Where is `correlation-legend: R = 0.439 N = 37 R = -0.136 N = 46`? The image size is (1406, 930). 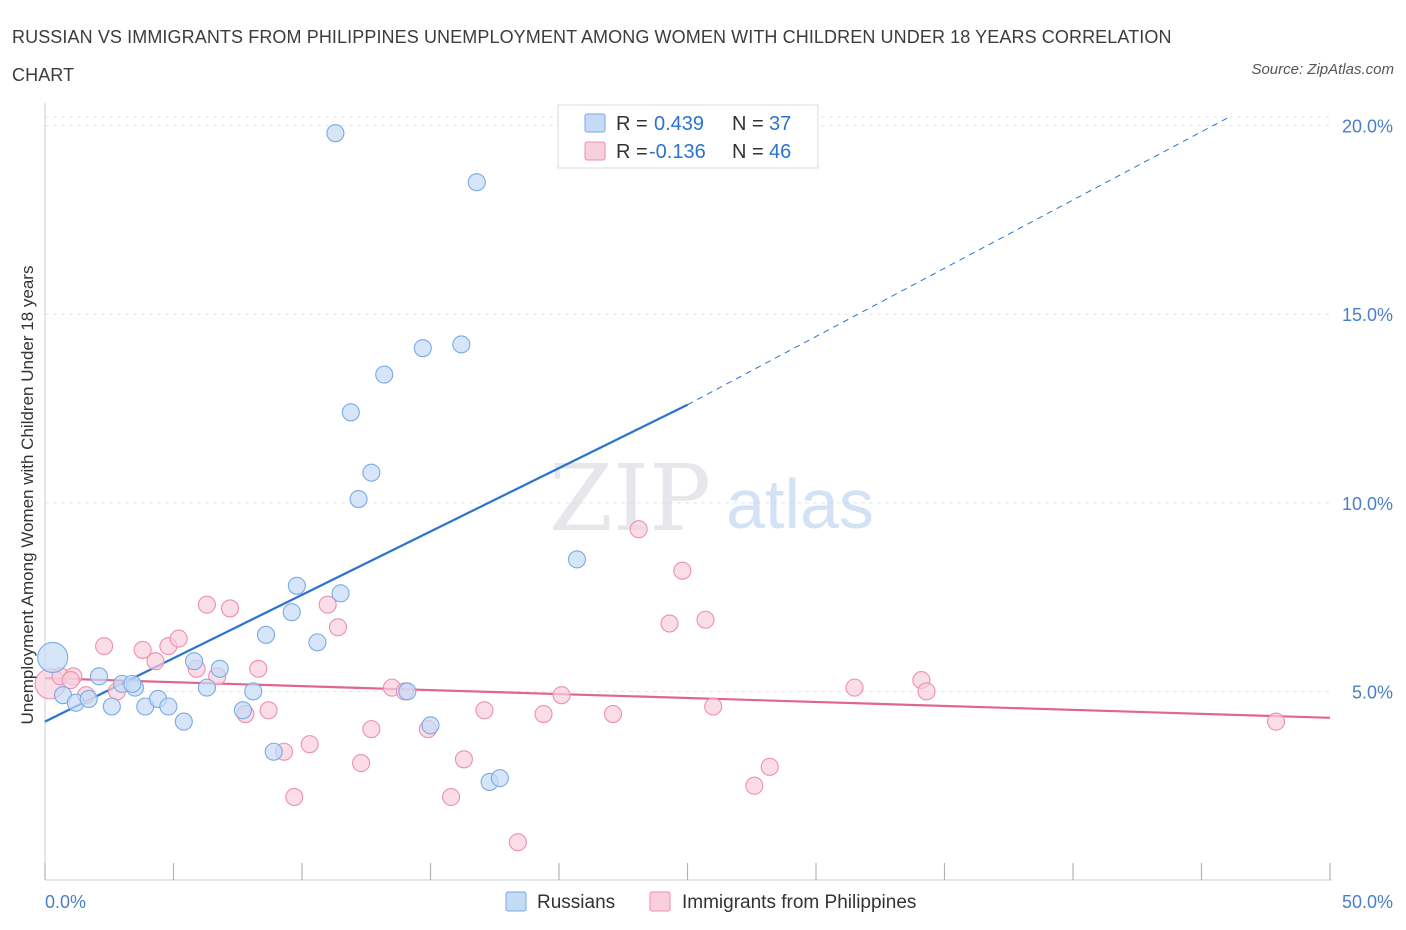
correlation-legend: R = 0.439 N = 37 R = -0.136 N = 46 is located at coordinates (688, 136).